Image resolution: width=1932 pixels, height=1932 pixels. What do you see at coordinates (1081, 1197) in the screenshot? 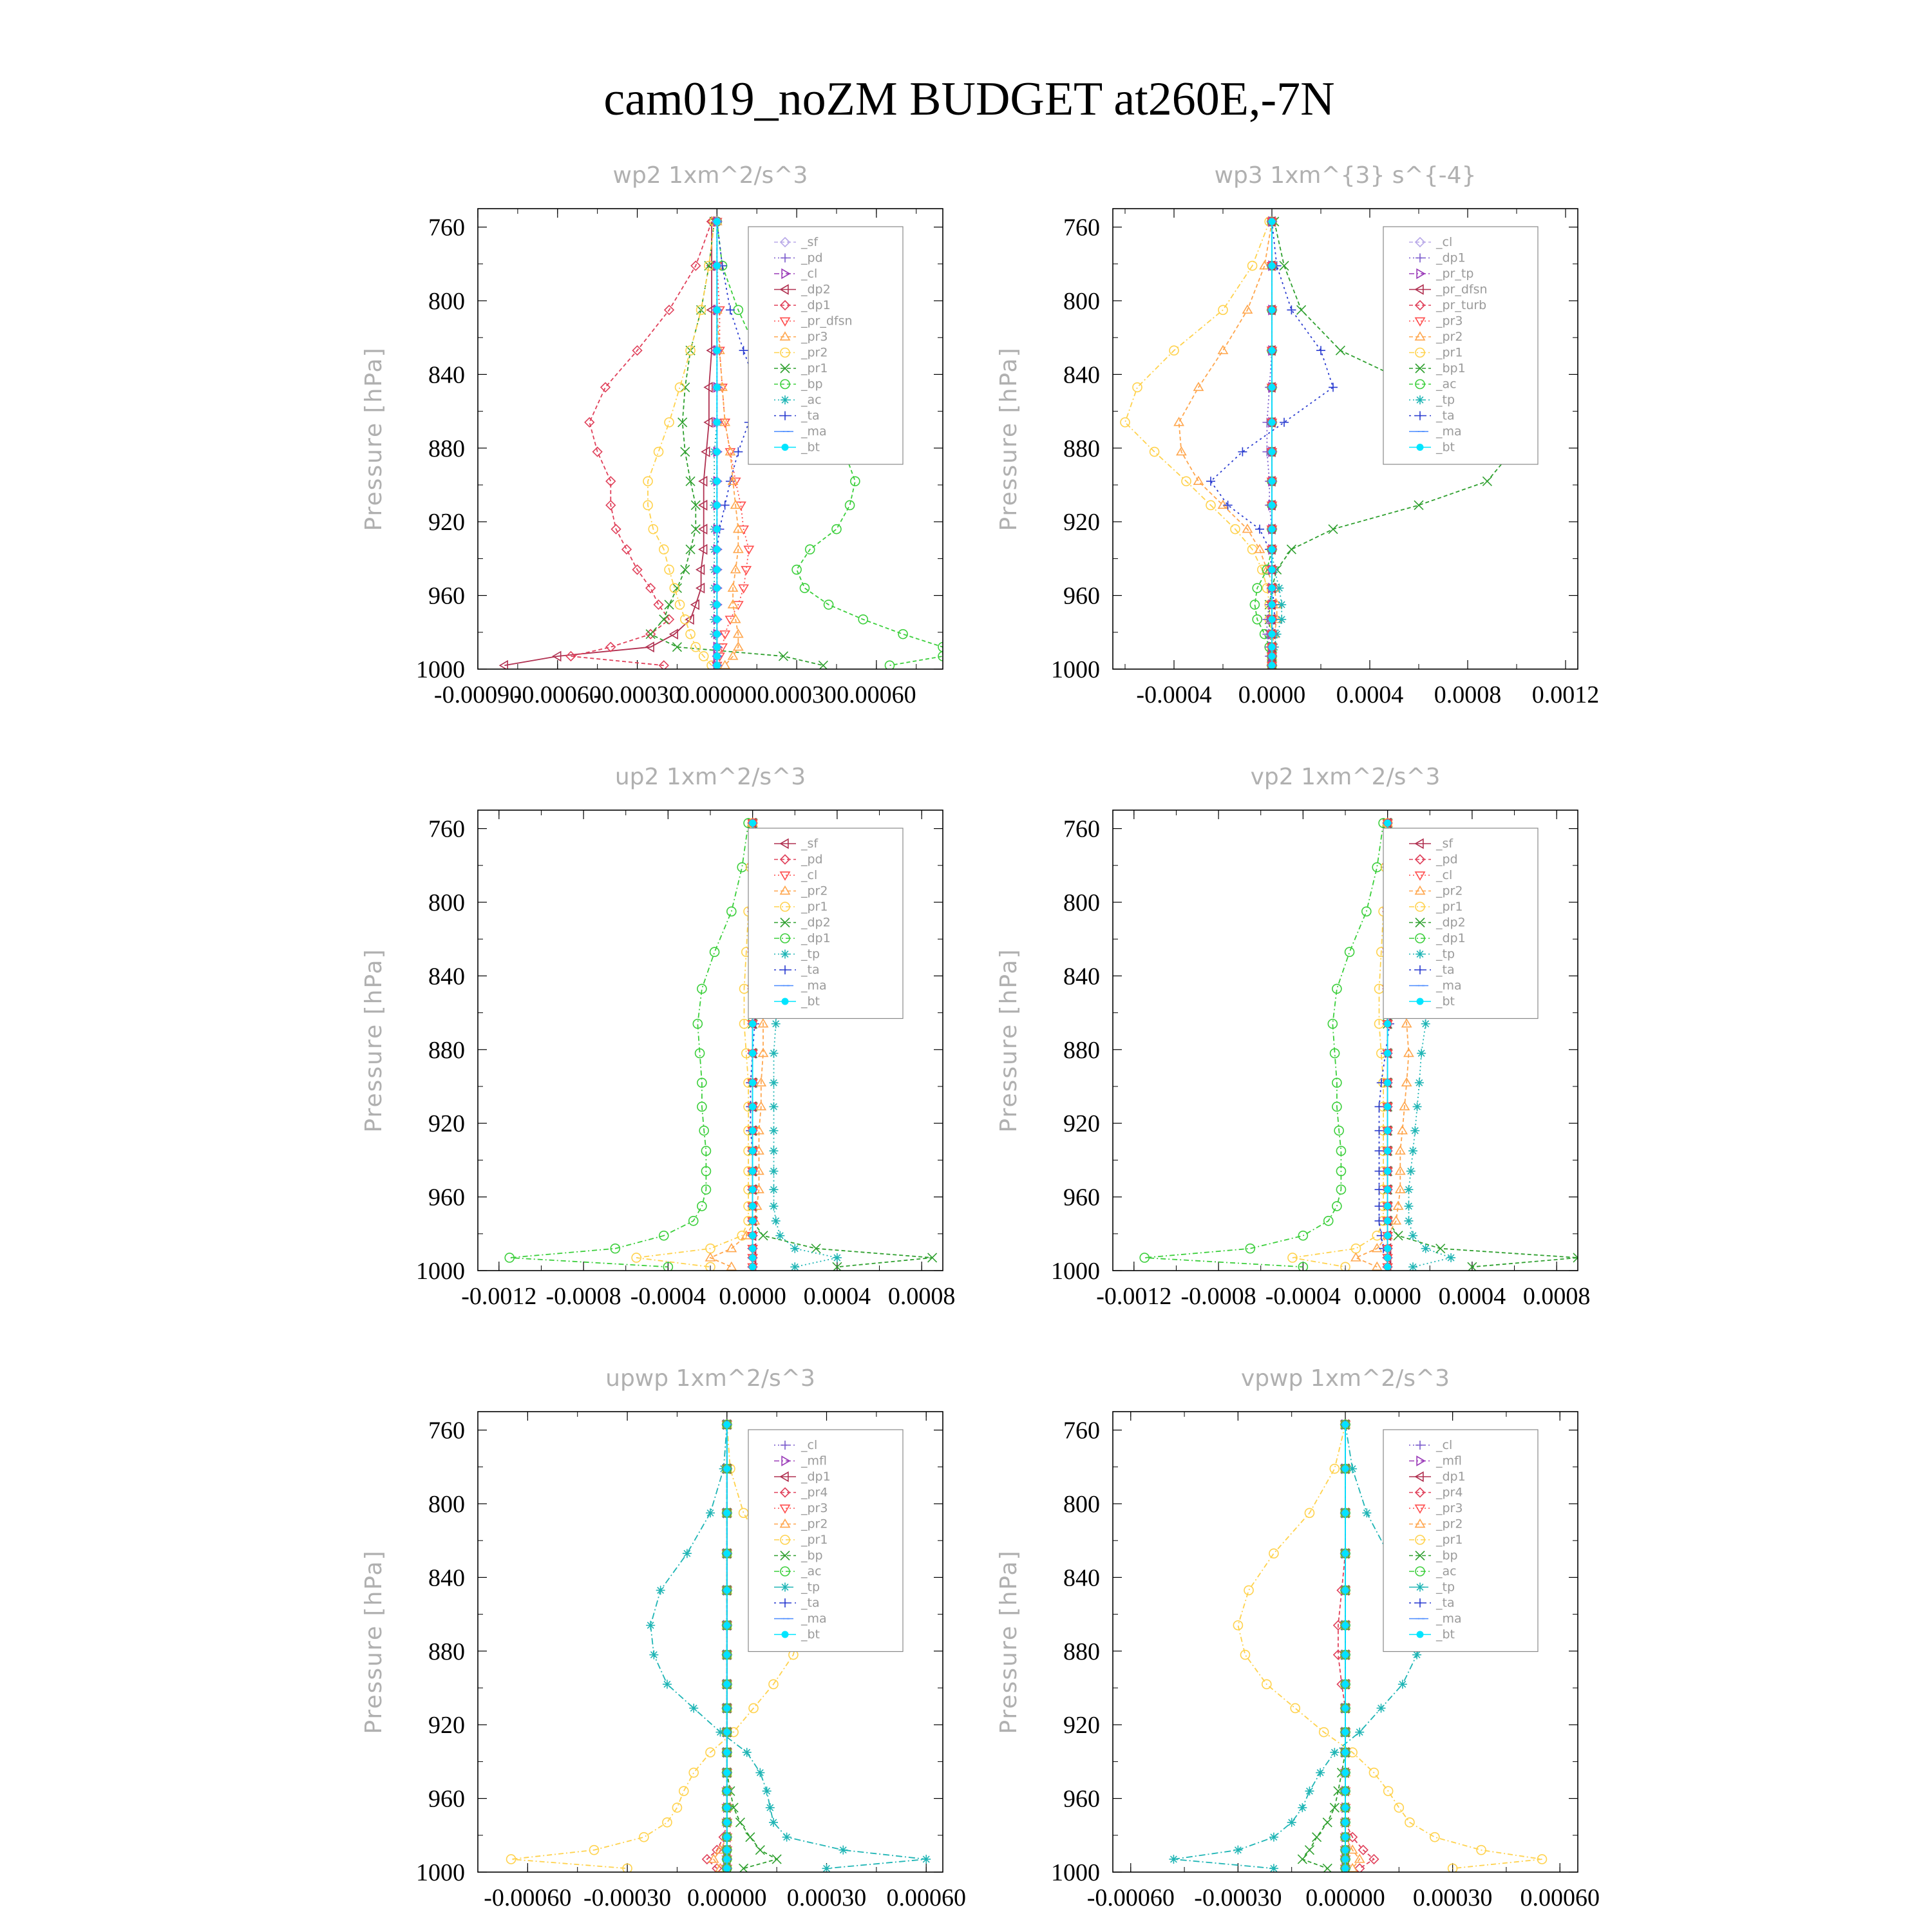
I see `panel-vp2-ytick-label: 960` at bounding box center [1081, 1197].